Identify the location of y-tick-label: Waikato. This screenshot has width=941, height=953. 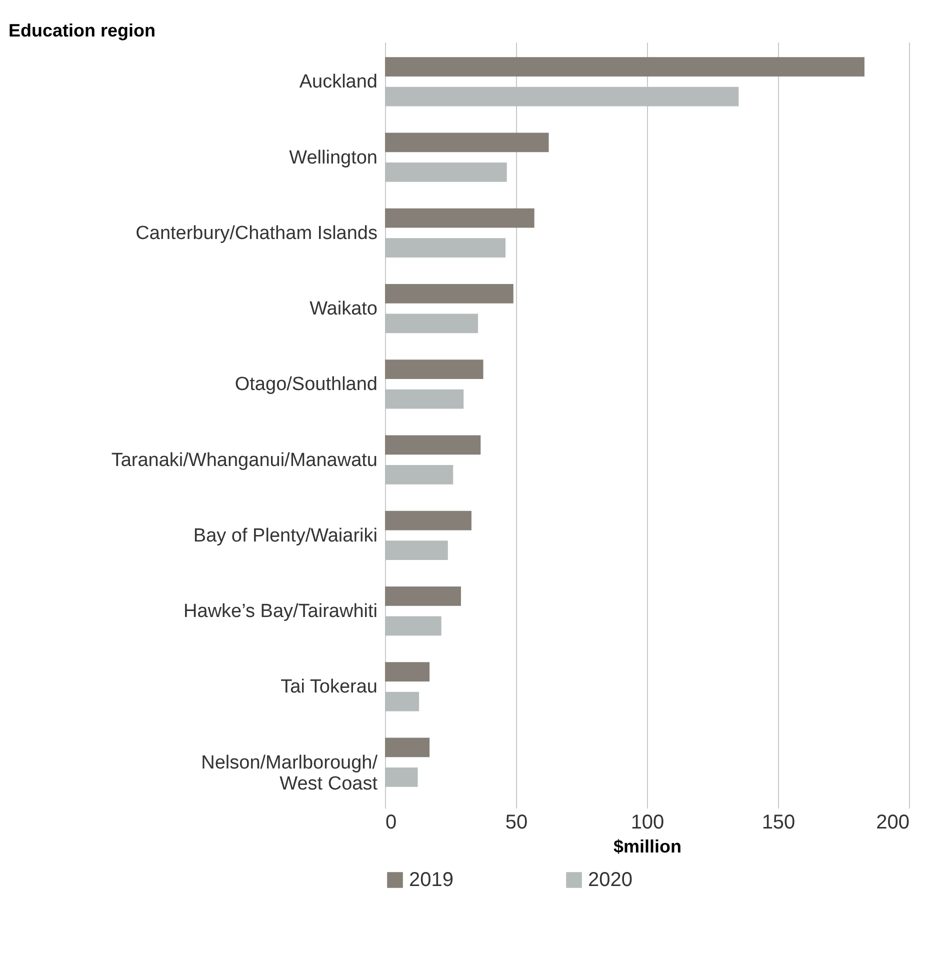
(344, 309).